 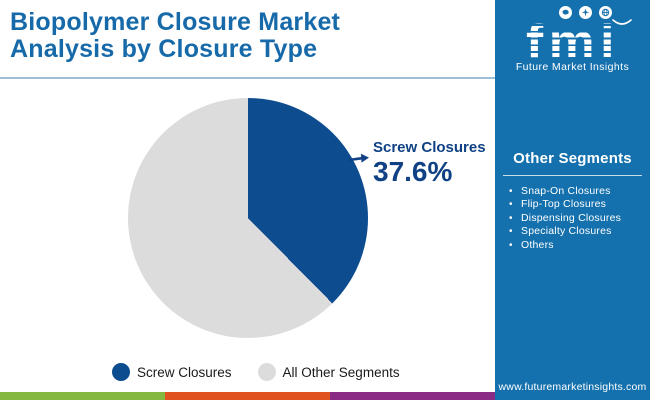 What do you see at coordinates (572, 175) in the screenshot?
I see `sidebar-divider` at bounding box center [572, 175].